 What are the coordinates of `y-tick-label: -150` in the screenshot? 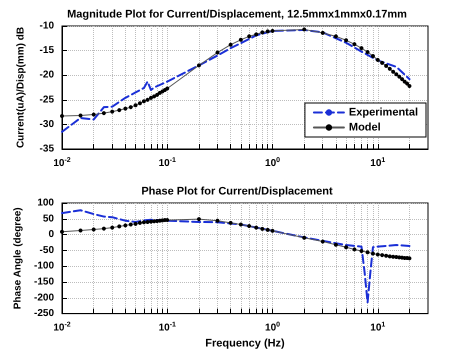 It's located at (44, 282).